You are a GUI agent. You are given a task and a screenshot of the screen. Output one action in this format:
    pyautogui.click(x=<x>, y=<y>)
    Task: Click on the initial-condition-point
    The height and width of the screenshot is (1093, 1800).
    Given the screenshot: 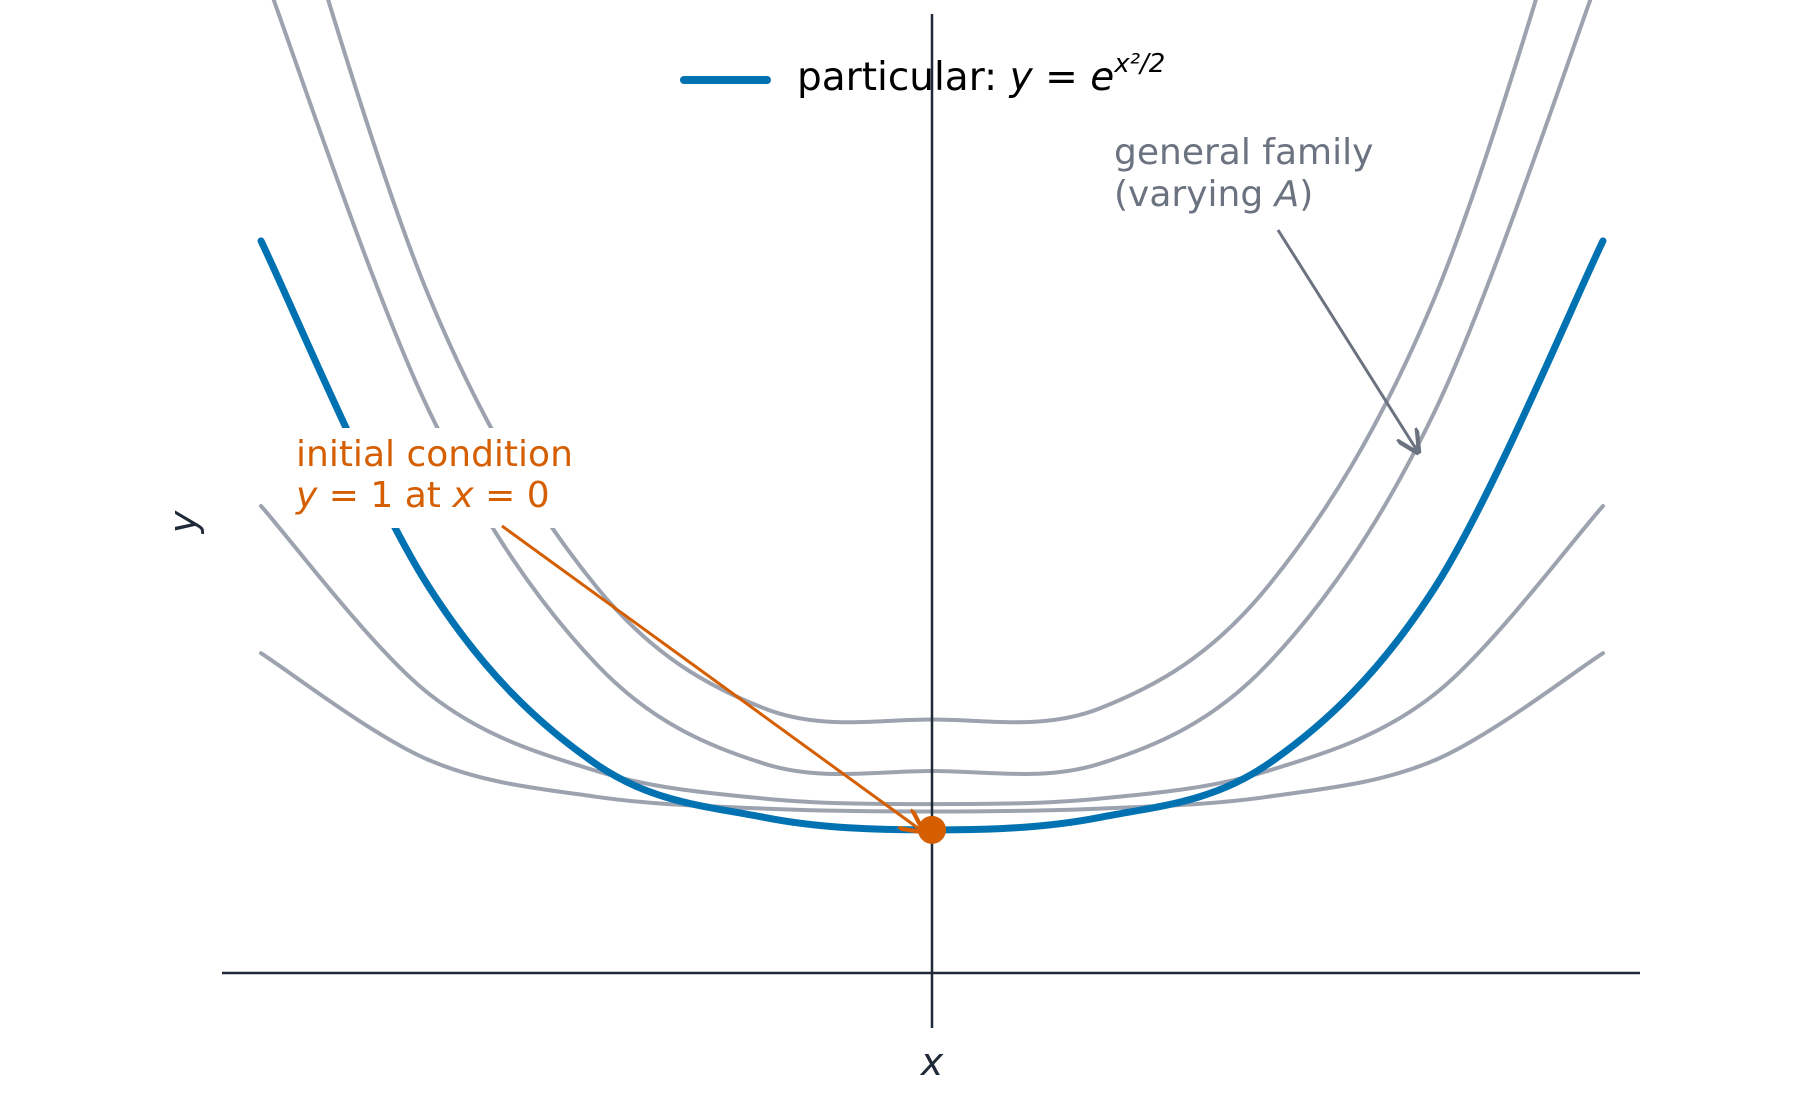 What is the action you would take?
    pyautogui.click(x=932, y=829)
    